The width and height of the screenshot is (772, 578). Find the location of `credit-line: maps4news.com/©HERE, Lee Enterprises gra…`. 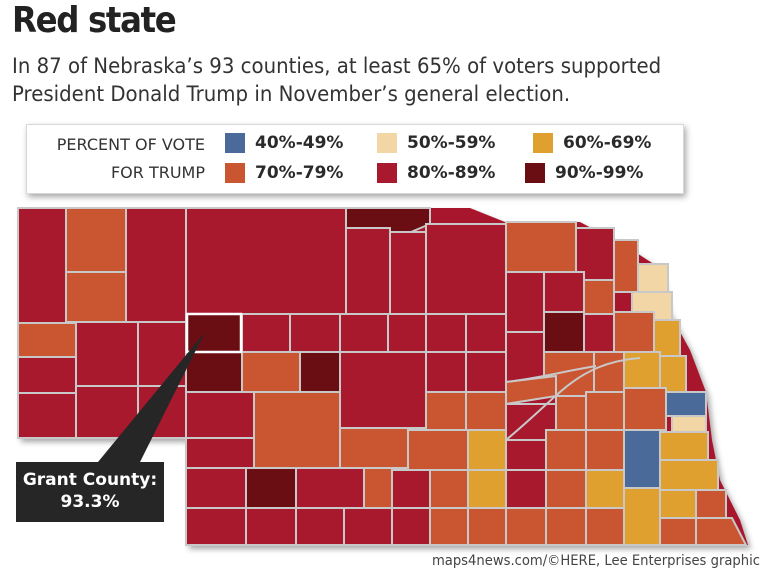

credit-line: maps4news.com/©HERE, Lee Enterprises gra… is located at coordinates (595, 561).